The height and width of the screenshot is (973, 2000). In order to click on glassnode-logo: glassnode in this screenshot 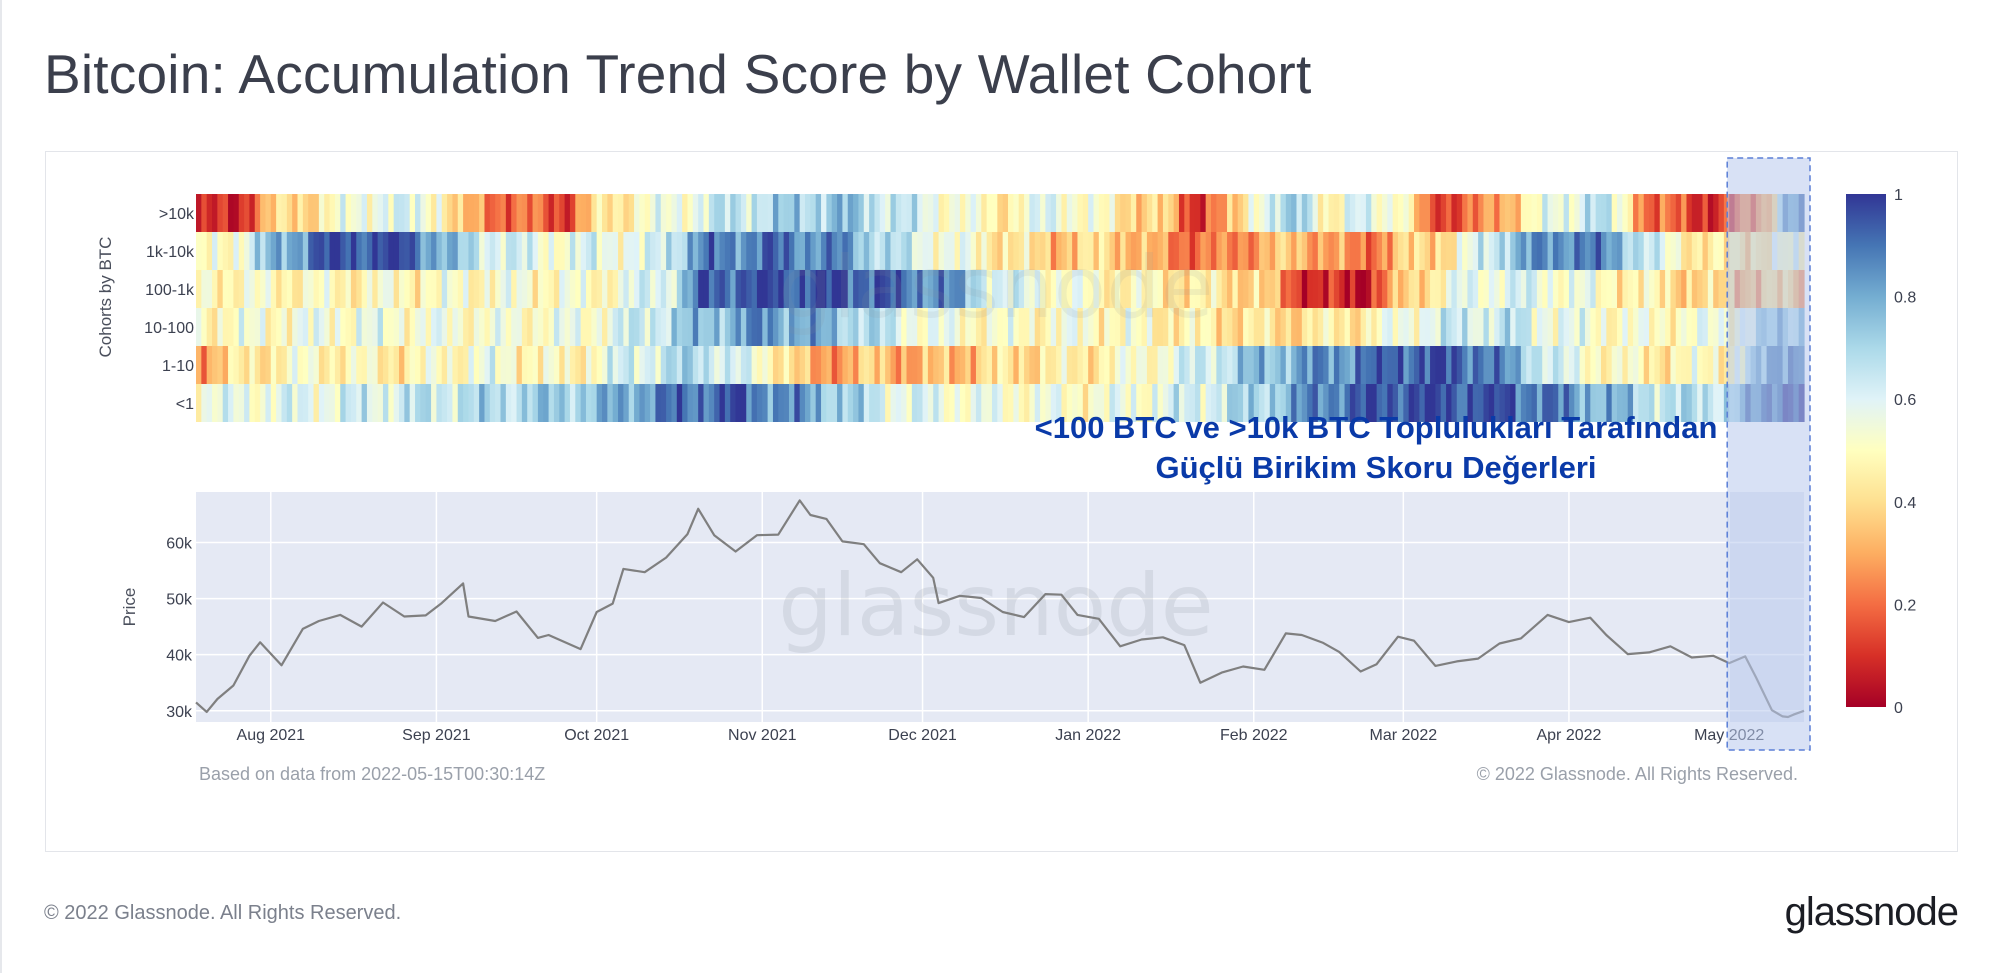, I will do `click(1871, 912)`.